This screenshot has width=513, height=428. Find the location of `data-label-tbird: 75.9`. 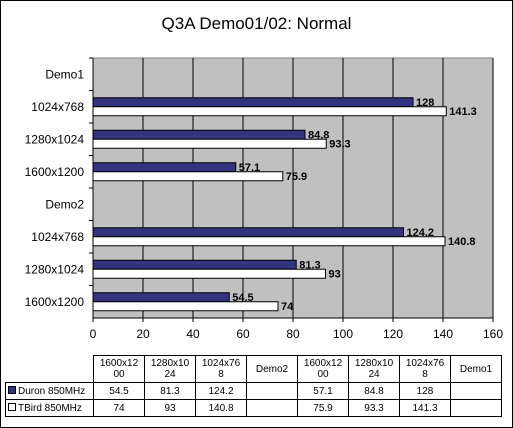

data-label-tbird: 75.9 is located at coordinates (296, 177).